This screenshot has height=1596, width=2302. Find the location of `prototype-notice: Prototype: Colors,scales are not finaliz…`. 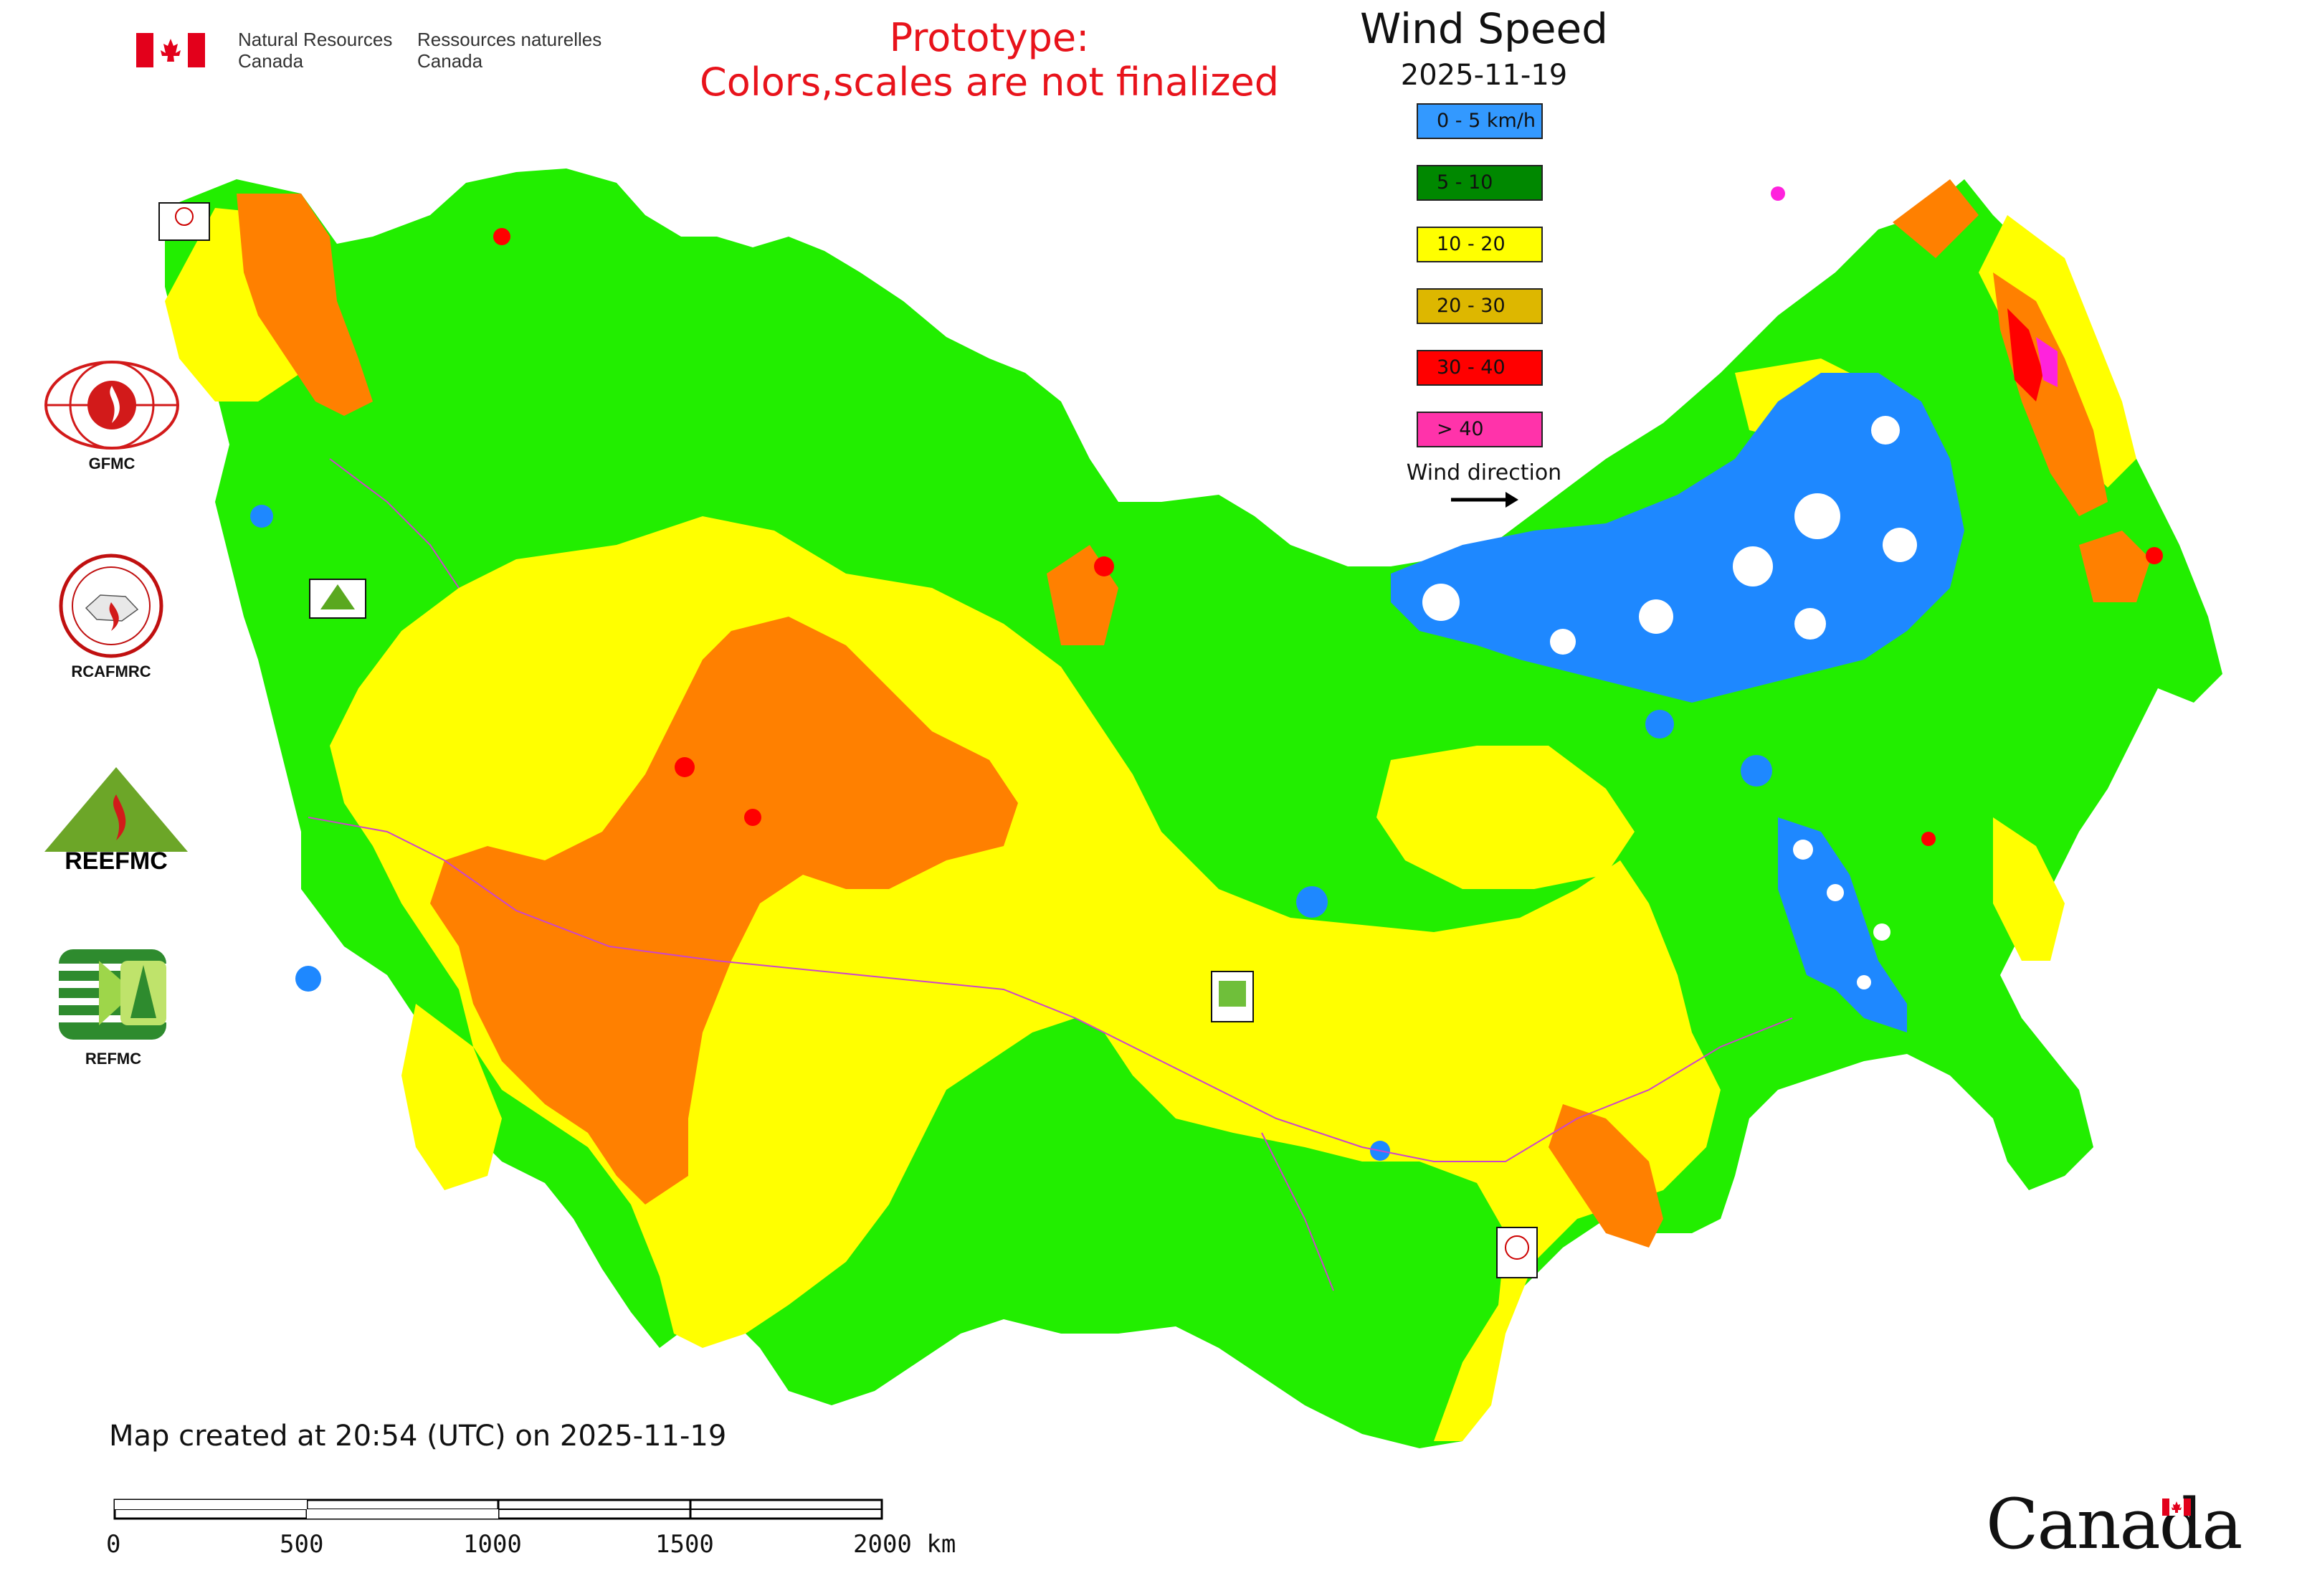

prototype-notice: Prototype: Colors,scales are not finaliz… is located at coordinates (989, 60).